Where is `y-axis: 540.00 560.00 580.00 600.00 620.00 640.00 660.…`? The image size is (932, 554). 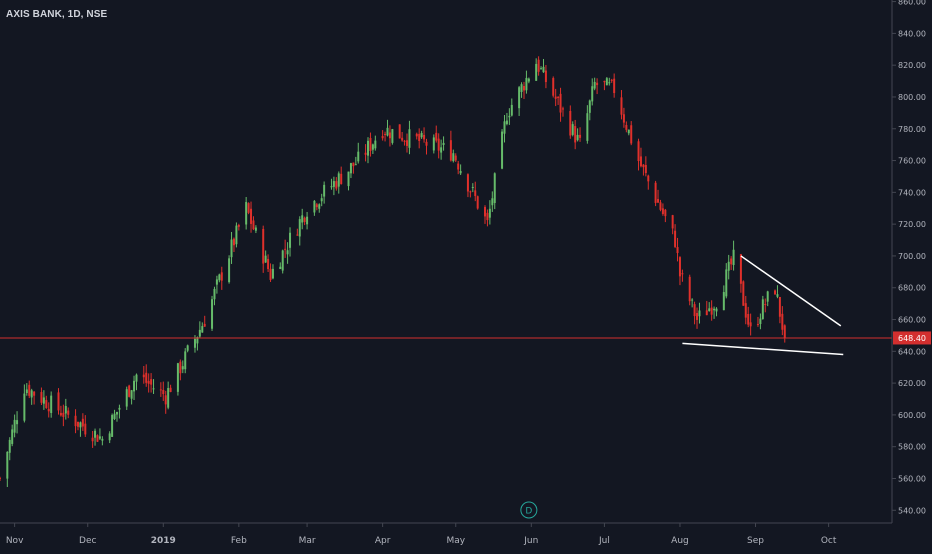 y-axis: 540.00 560.00 580.00 600.00 620.00 640.00 660.… is located at coordinates (911, 261).